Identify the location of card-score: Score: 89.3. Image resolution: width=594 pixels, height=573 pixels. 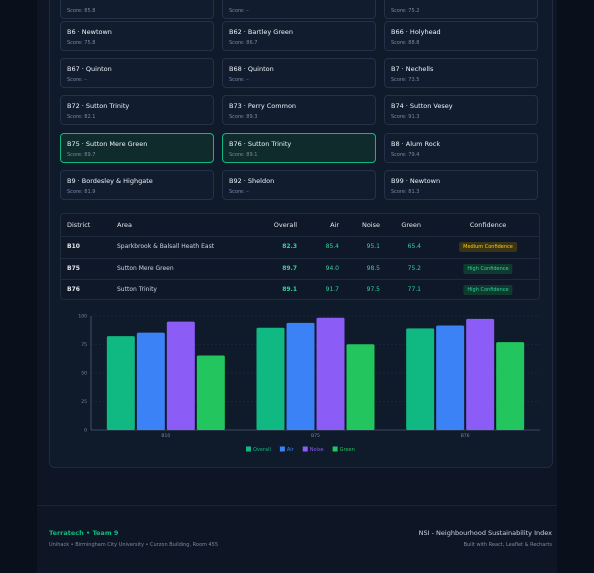
(243, 117).